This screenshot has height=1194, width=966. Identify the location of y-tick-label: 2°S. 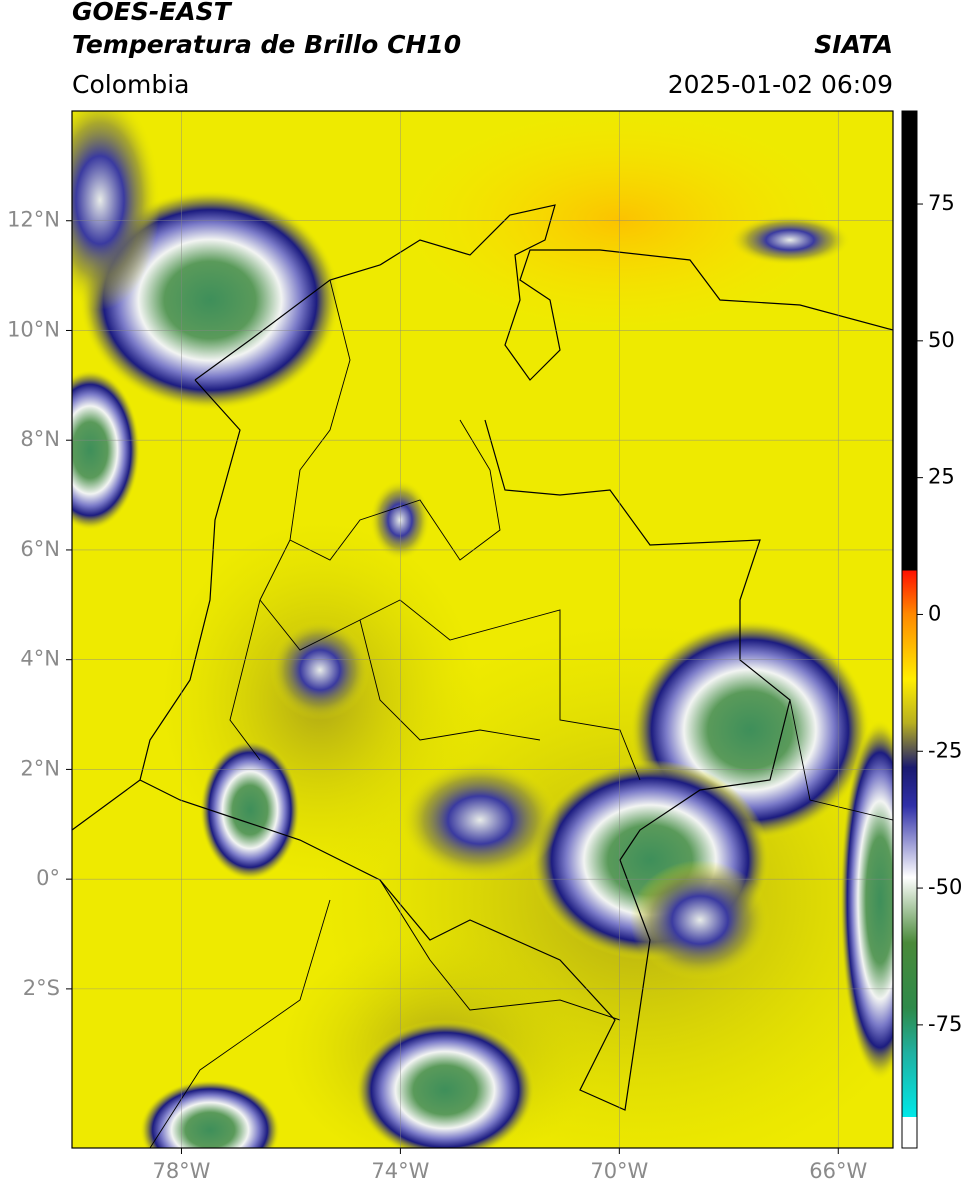
(41, 988).